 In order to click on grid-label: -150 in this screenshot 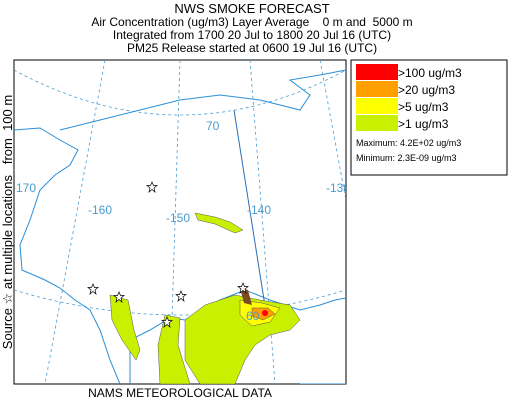, I will do `click(178, 218)`.